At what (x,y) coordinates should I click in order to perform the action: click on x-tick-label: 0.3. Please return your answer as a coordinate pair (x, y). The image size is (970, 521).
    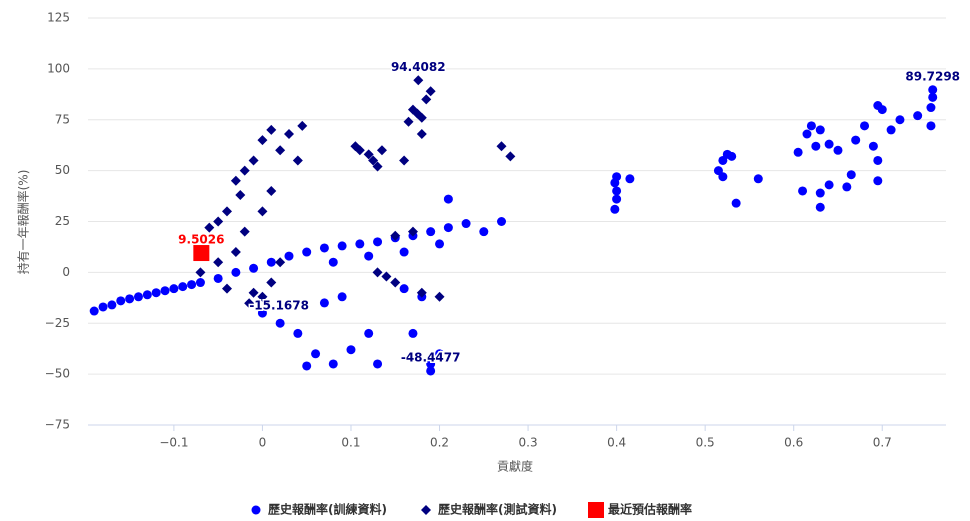
    Looking at the image, I should click on (528, 443).